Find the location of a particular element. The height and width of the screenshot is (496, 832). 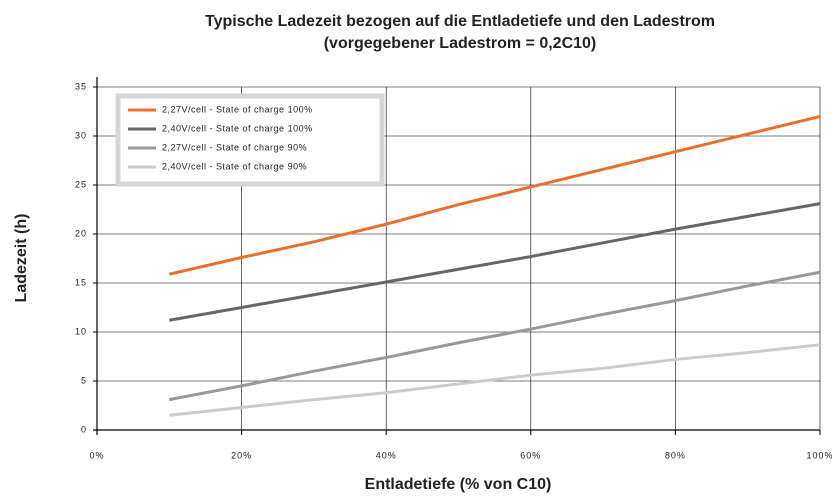

chart-subtitle: (vorgegebener Ladestrom = 0,2C10) is located at coordinates (460, 43).